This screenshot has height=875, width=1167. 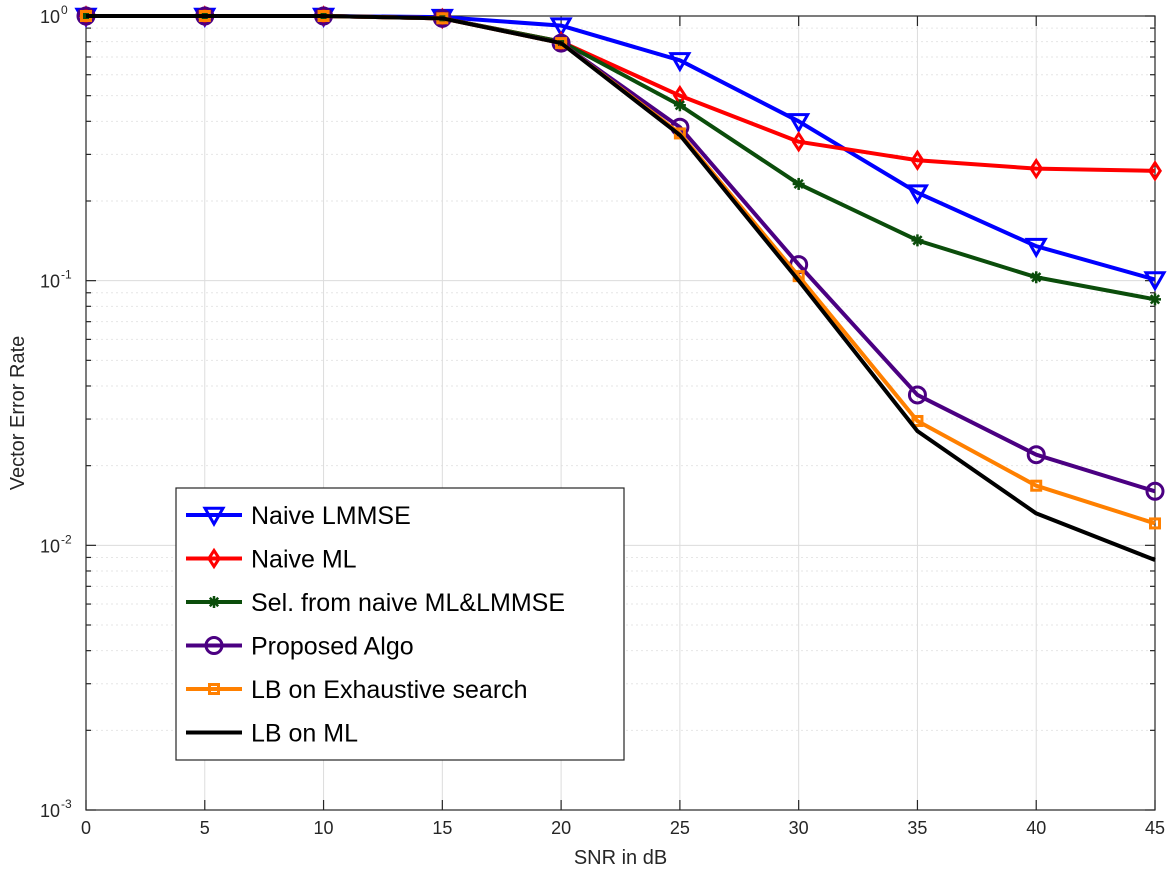 I want to click on legend-label: Naive LMMSE, so click(x=331, y=516).